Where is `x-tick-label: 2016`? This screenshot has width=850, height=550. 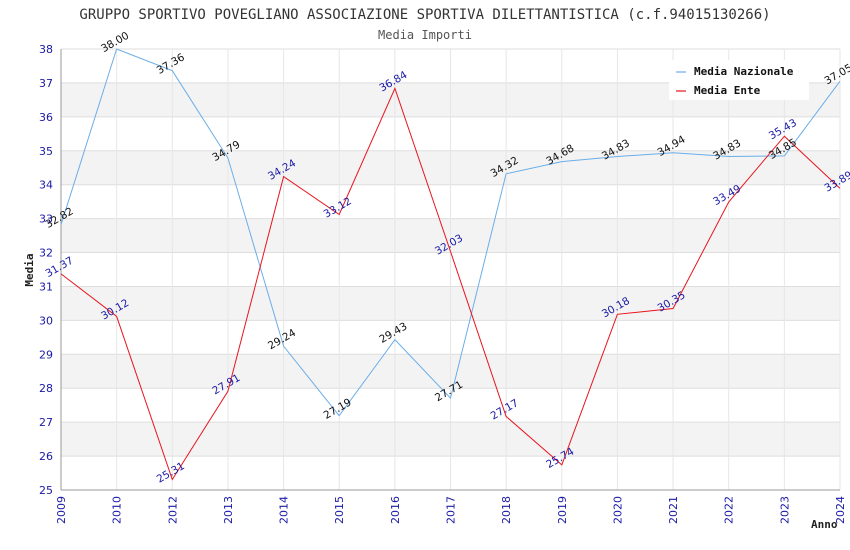
x-tick-label: 2016 is located at coordinates (395, 510).